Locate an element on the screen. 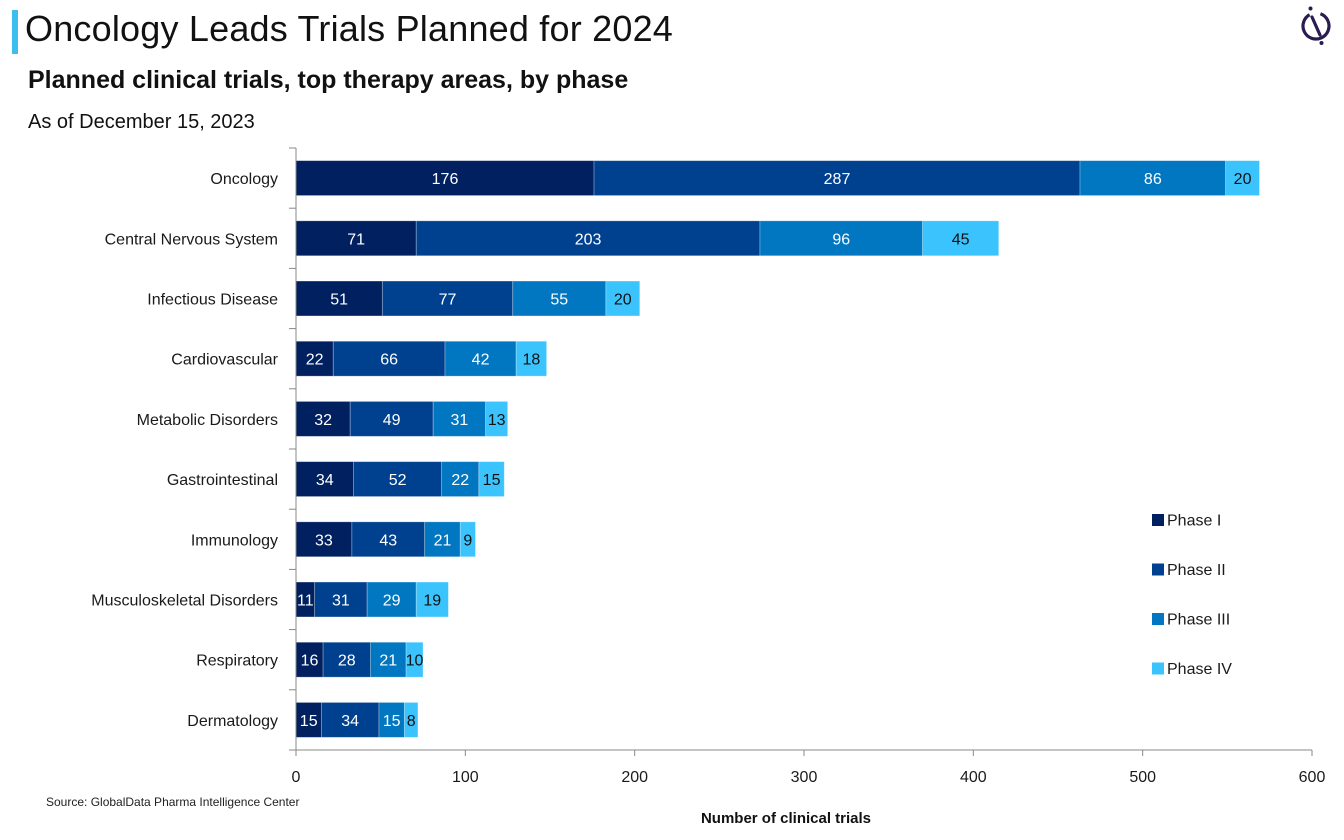 Image resolution: width=1344 pixels, height=840 pixels. data-label: 19 is located at coordinates (432, 601).